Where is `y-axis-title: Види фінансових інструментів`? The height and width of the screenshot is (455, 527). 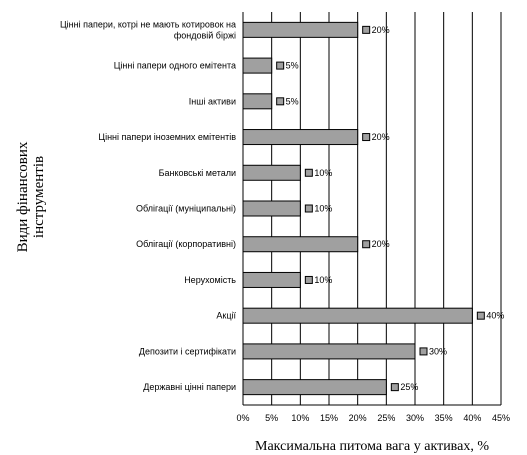
y-axis-title: Види фінансових інструментів is located at coordinates (31, 196).